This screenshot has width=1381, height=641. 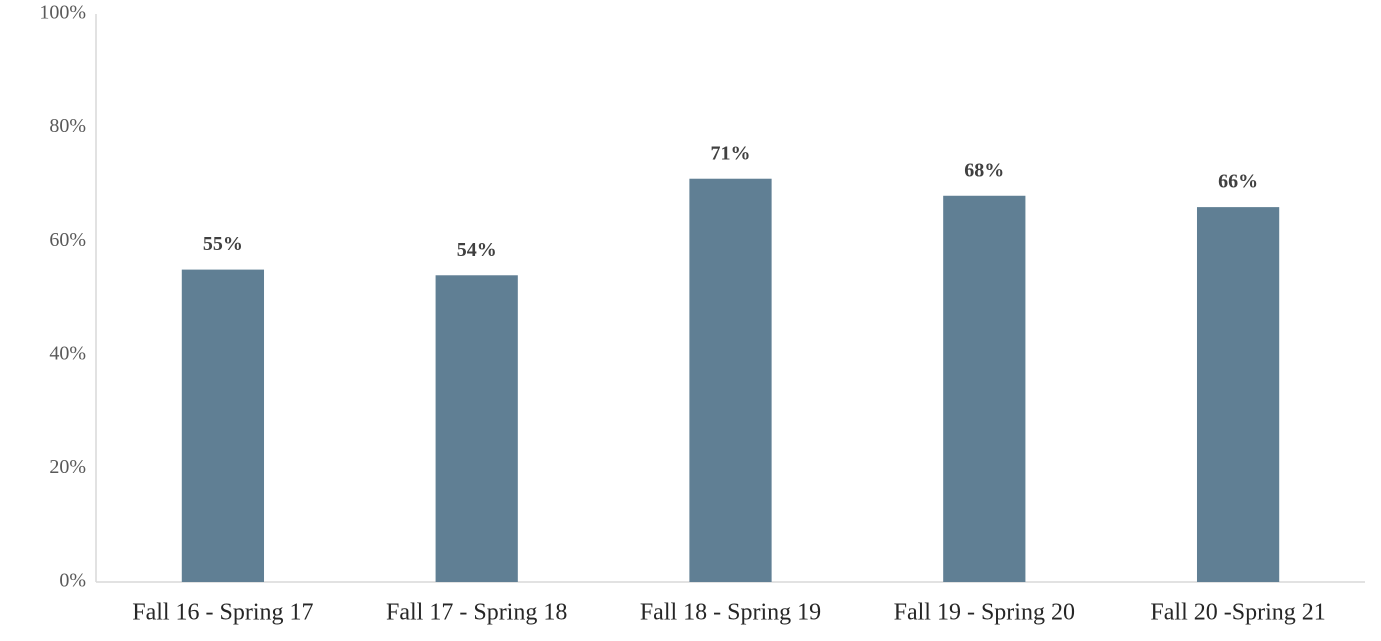 I want to click on x-tick-label: Fall 16 - Spring 17, so click(x=222, y=613).